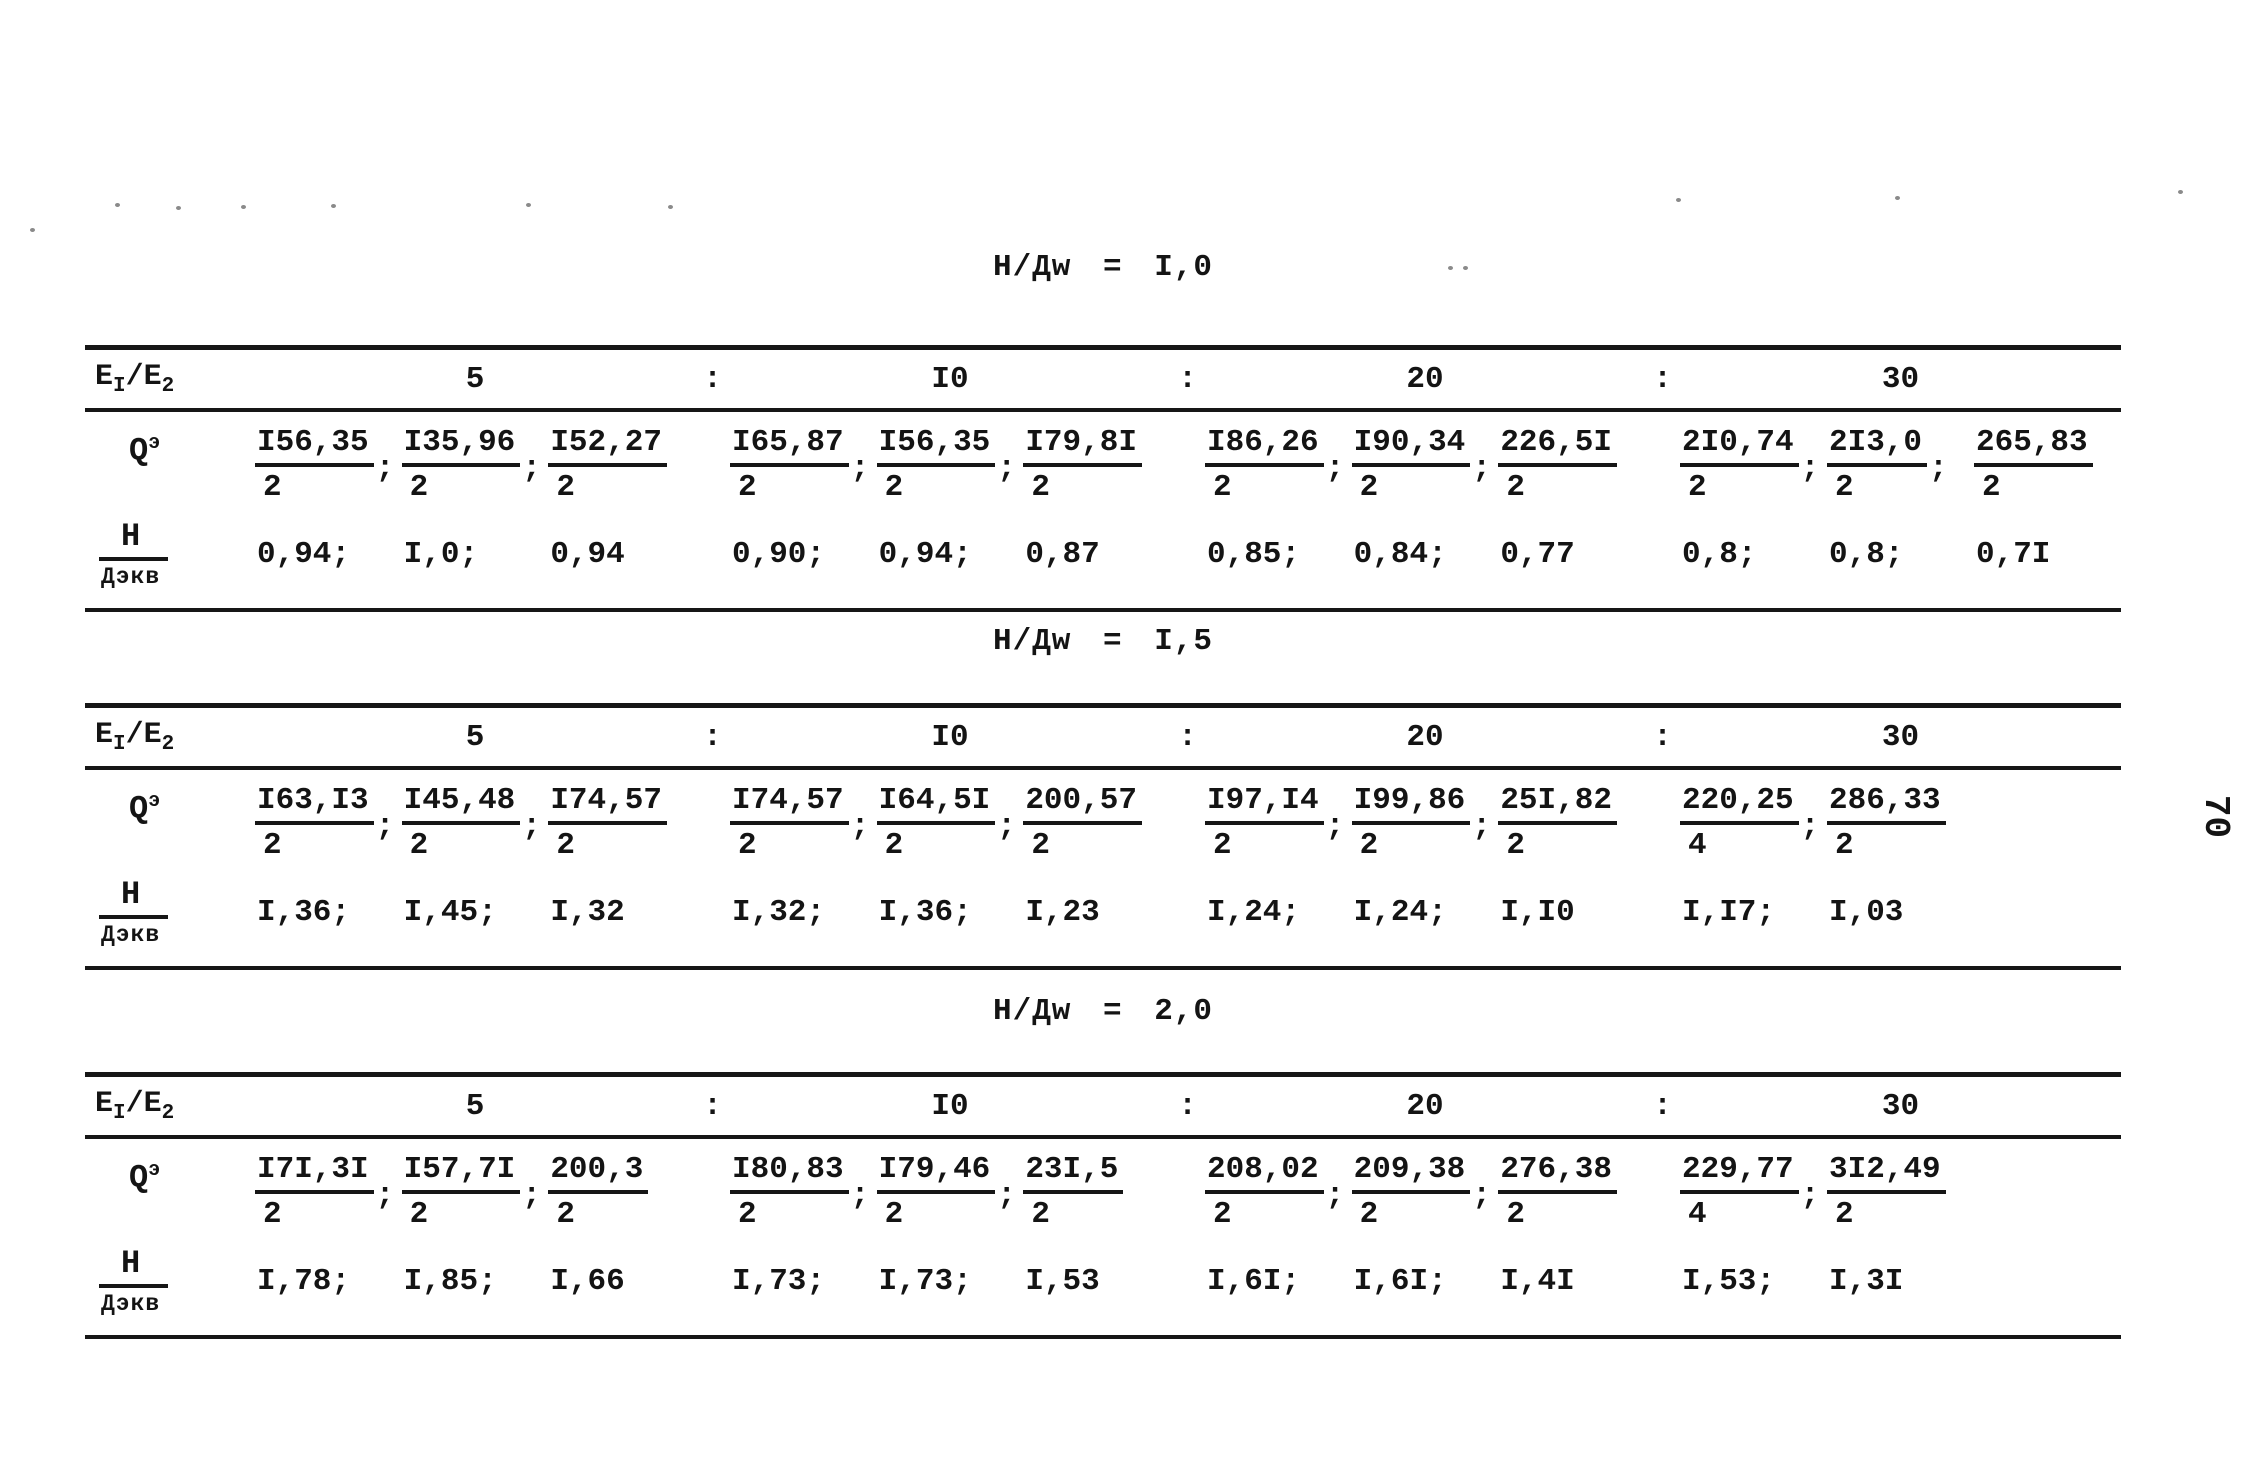  I want to click on fraction-numerator: I79,8I, so click(1082, 446).